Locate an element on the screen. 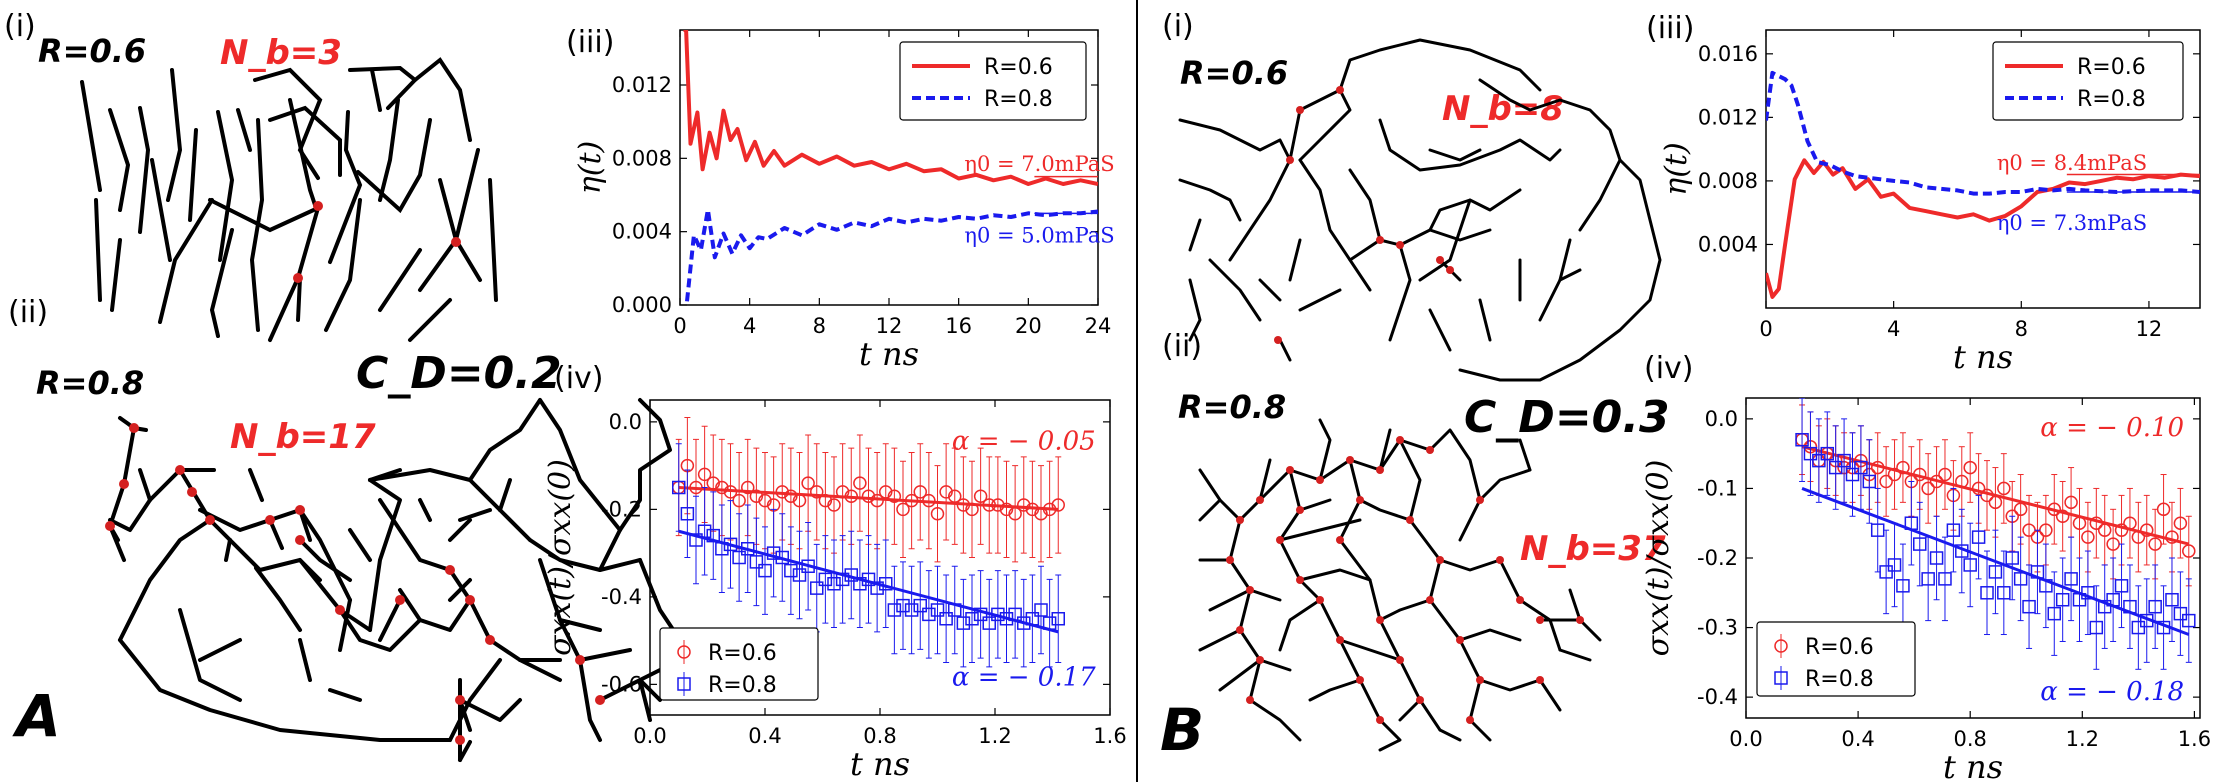 The image size is (2222, 782). x-tick-label: 0.8 is located at coordinates (1969, 739).